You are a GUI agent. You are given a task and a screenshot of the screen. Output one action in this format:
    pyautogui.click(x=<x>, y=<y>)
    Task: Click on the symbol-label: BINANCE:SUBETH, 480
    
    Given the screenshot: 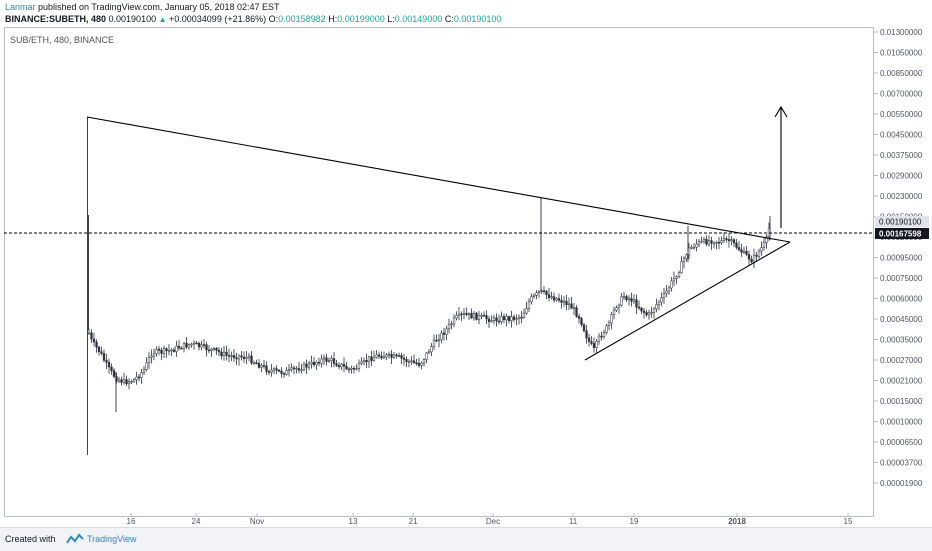 What is the action you would take?
    pyautogui.click(x=56, y=19)
    